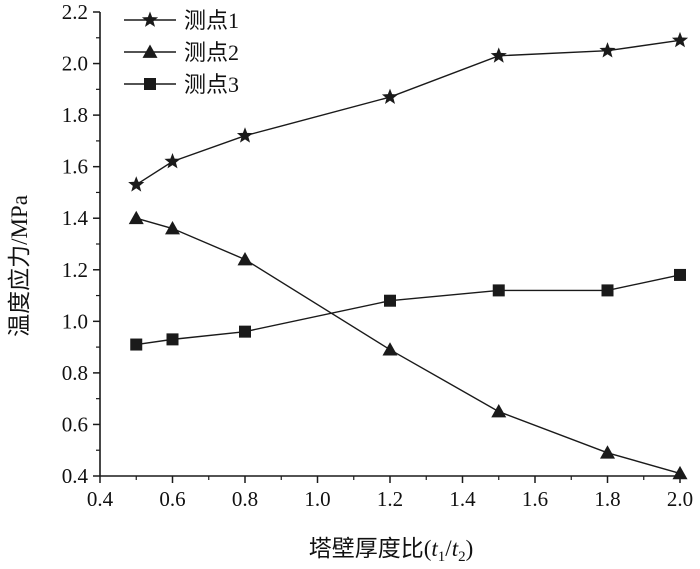 The width and height of the screenshot is (700, 569). I want to click on x-tick-label: 1.6, so click(535, 499).